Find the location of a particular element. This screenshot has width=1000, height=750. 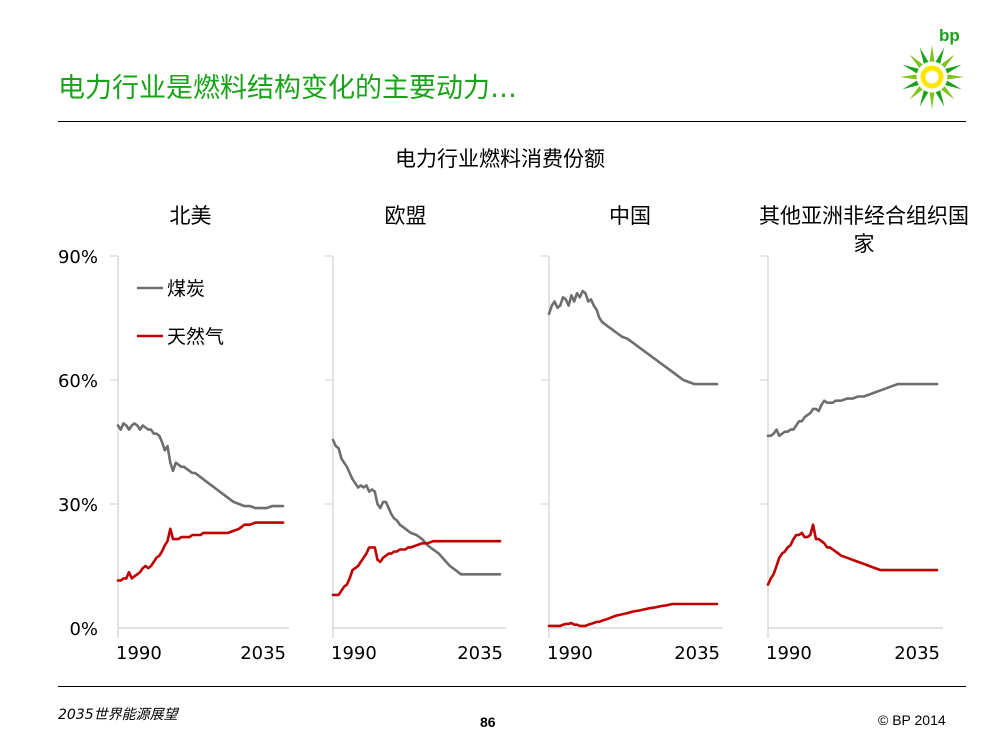

chart-title: 电力行业燃料消费份额 is located at coordinates (500, 159).